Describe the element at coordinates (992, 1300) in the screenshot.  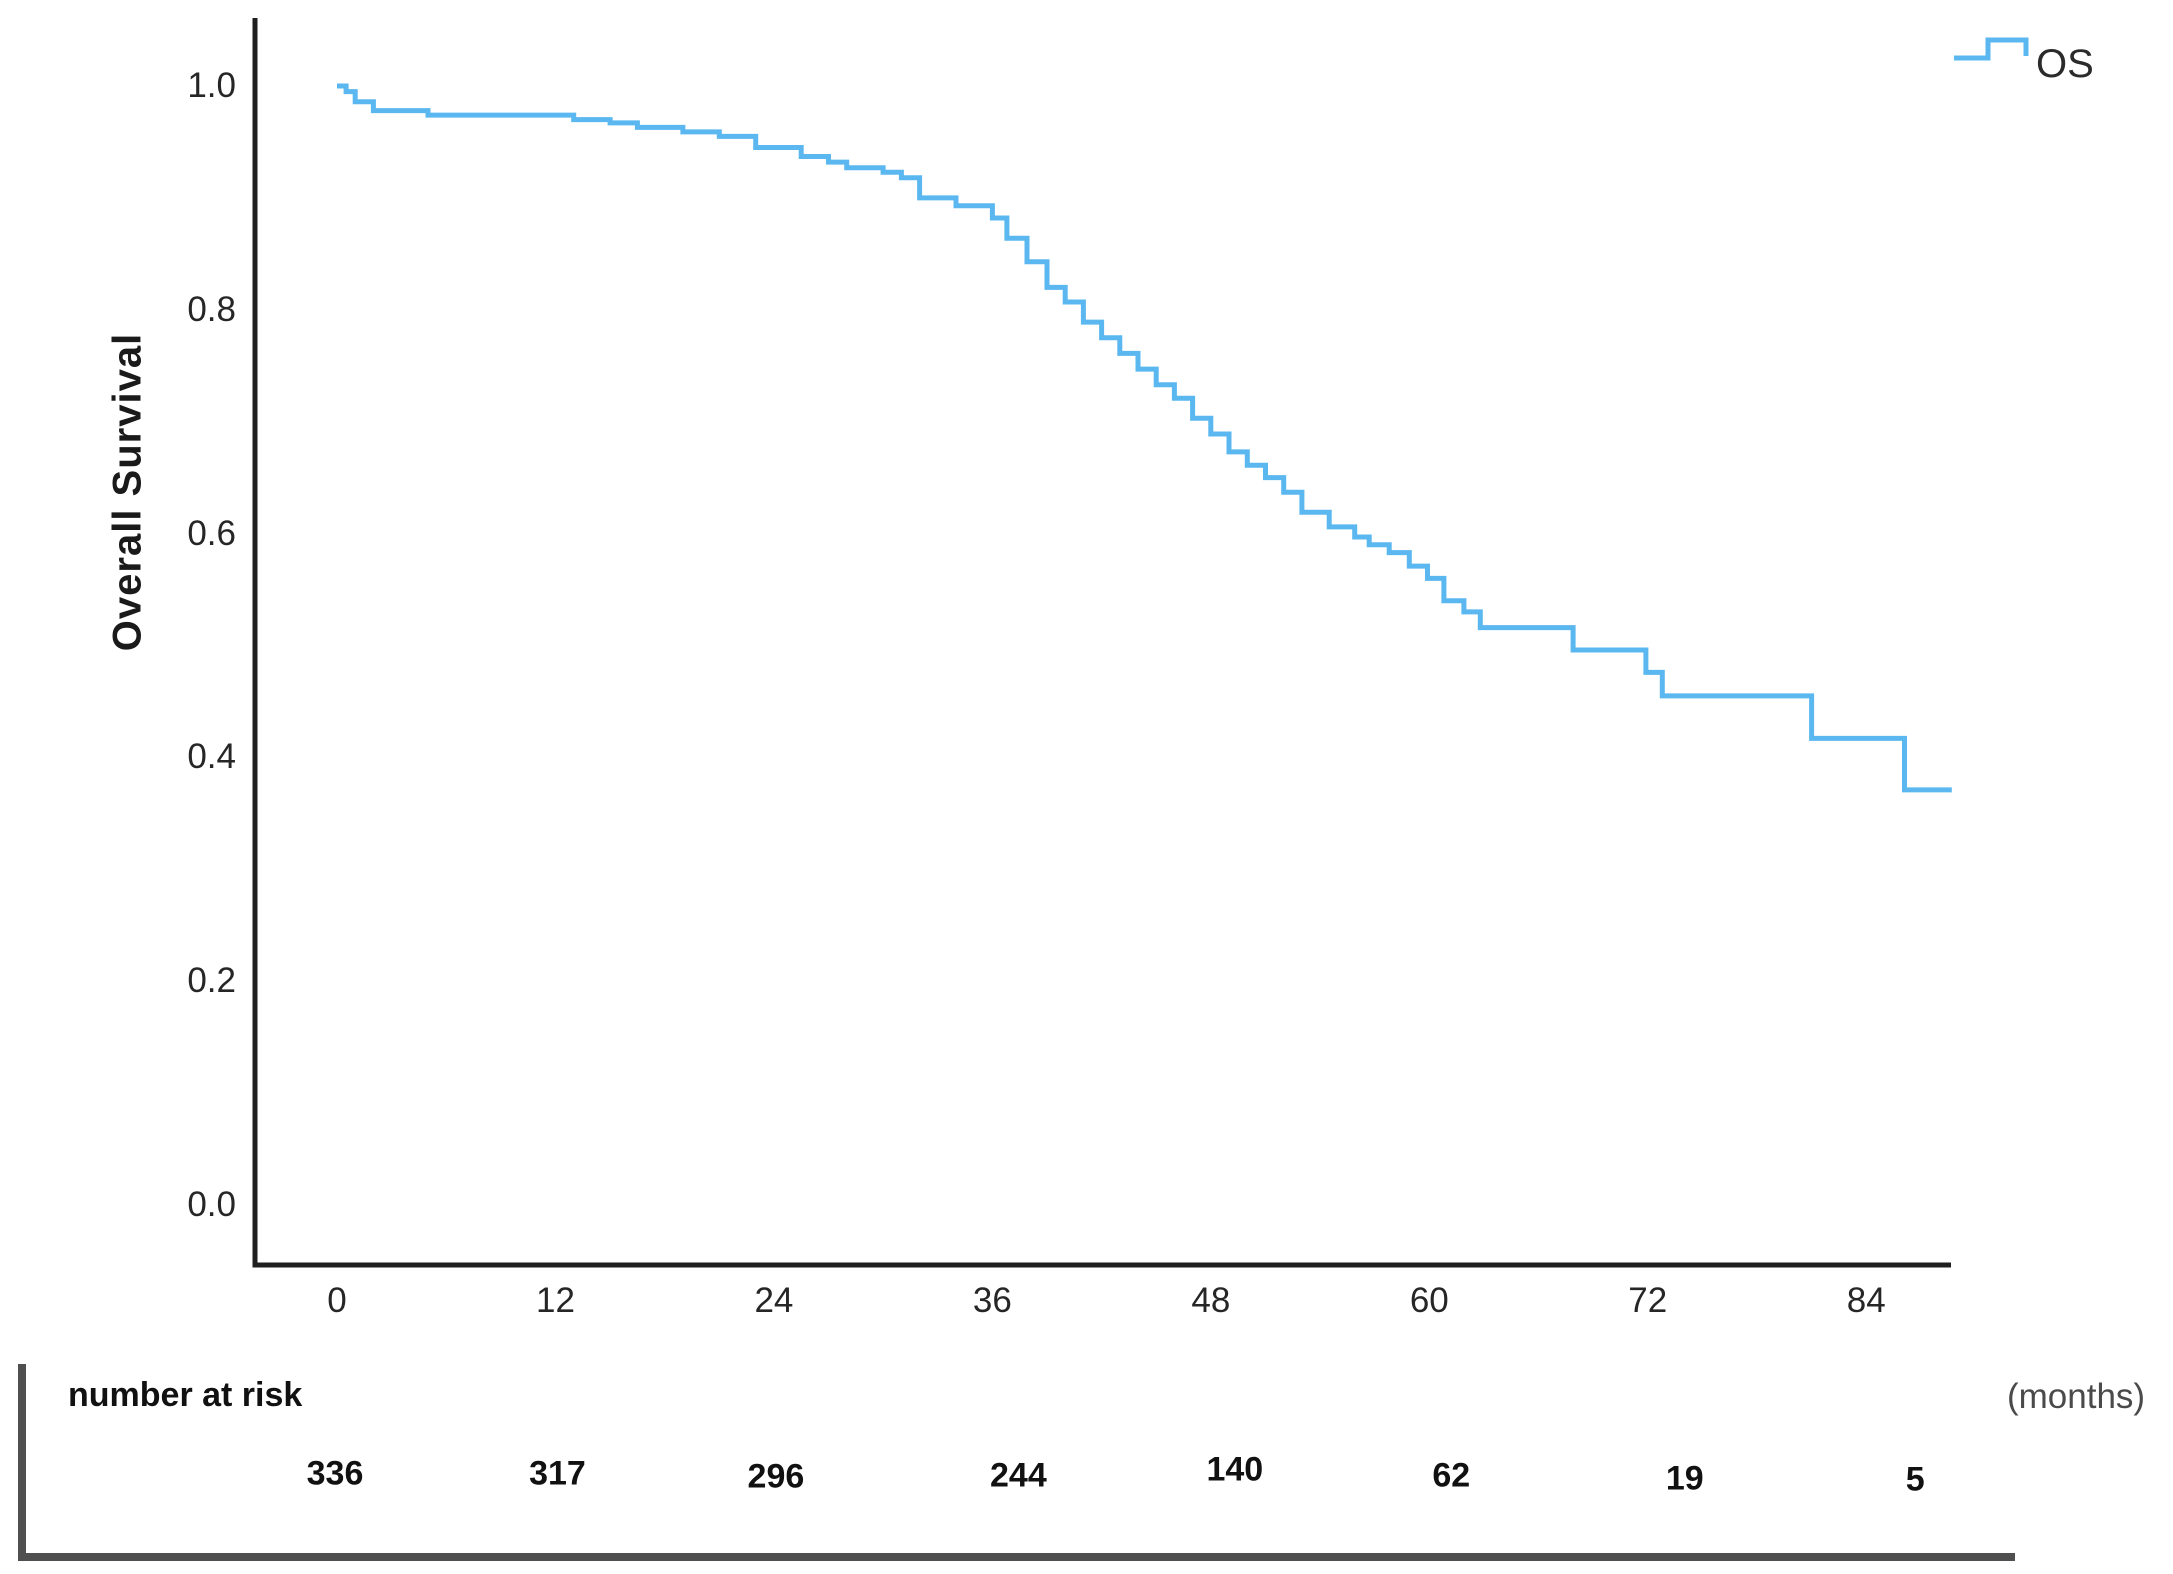
I see `x-tick-label: 36` at that location.